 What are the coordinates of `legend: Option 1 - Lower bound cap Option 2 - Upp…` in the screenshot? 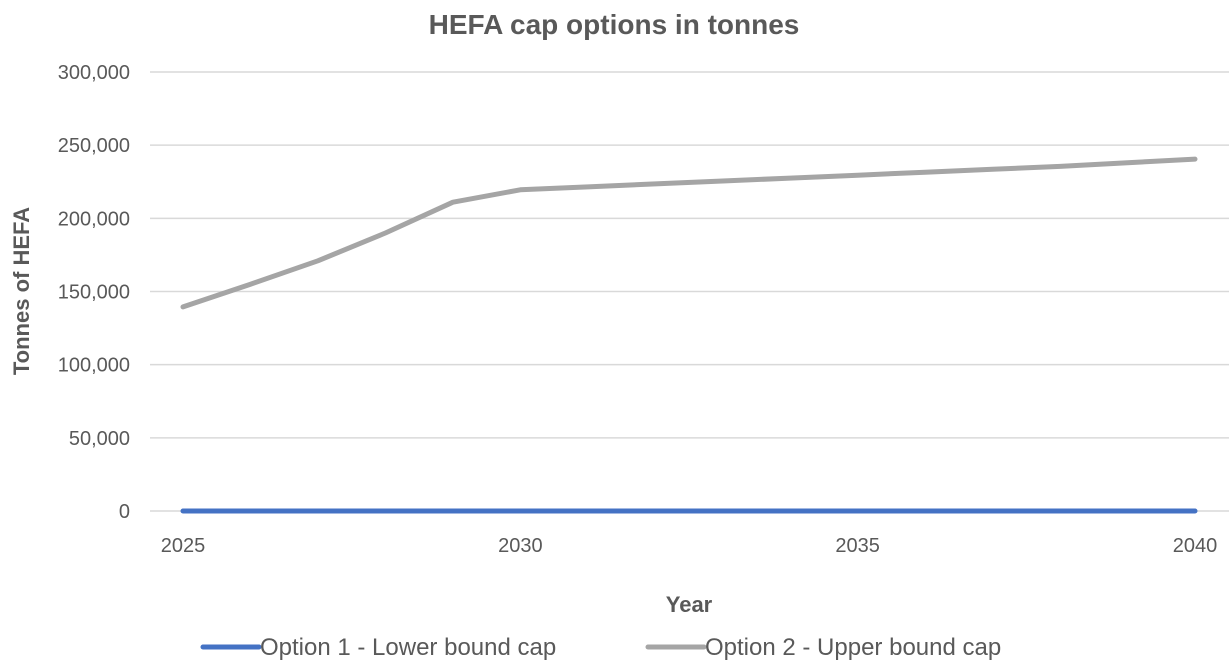 It's located at (600, 647).